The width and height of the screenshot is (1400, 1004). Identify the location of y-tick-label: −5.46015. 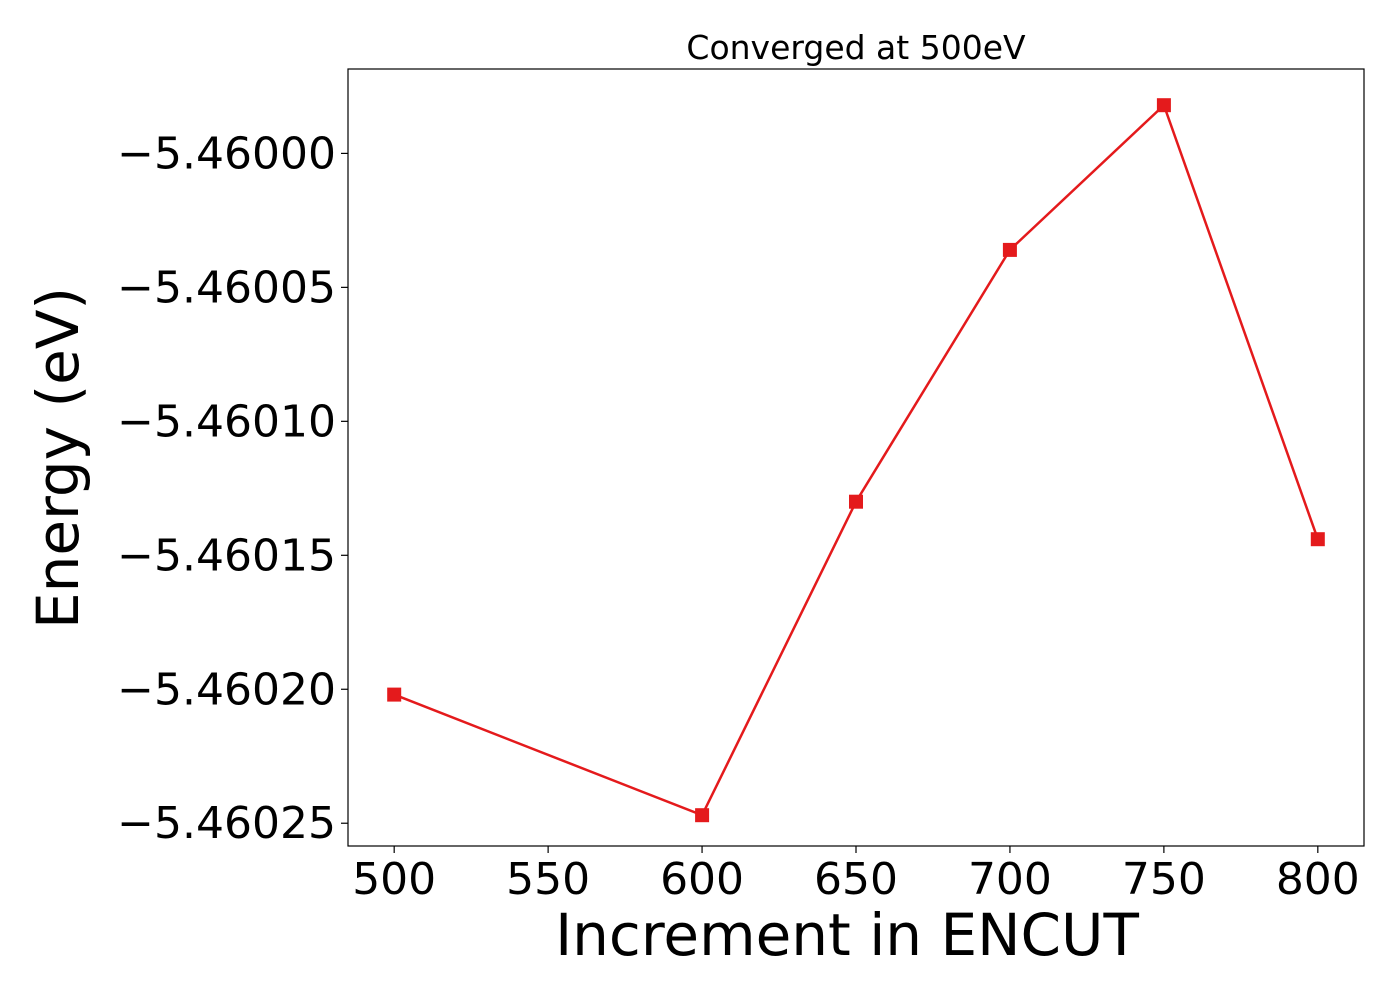
(226, 555).